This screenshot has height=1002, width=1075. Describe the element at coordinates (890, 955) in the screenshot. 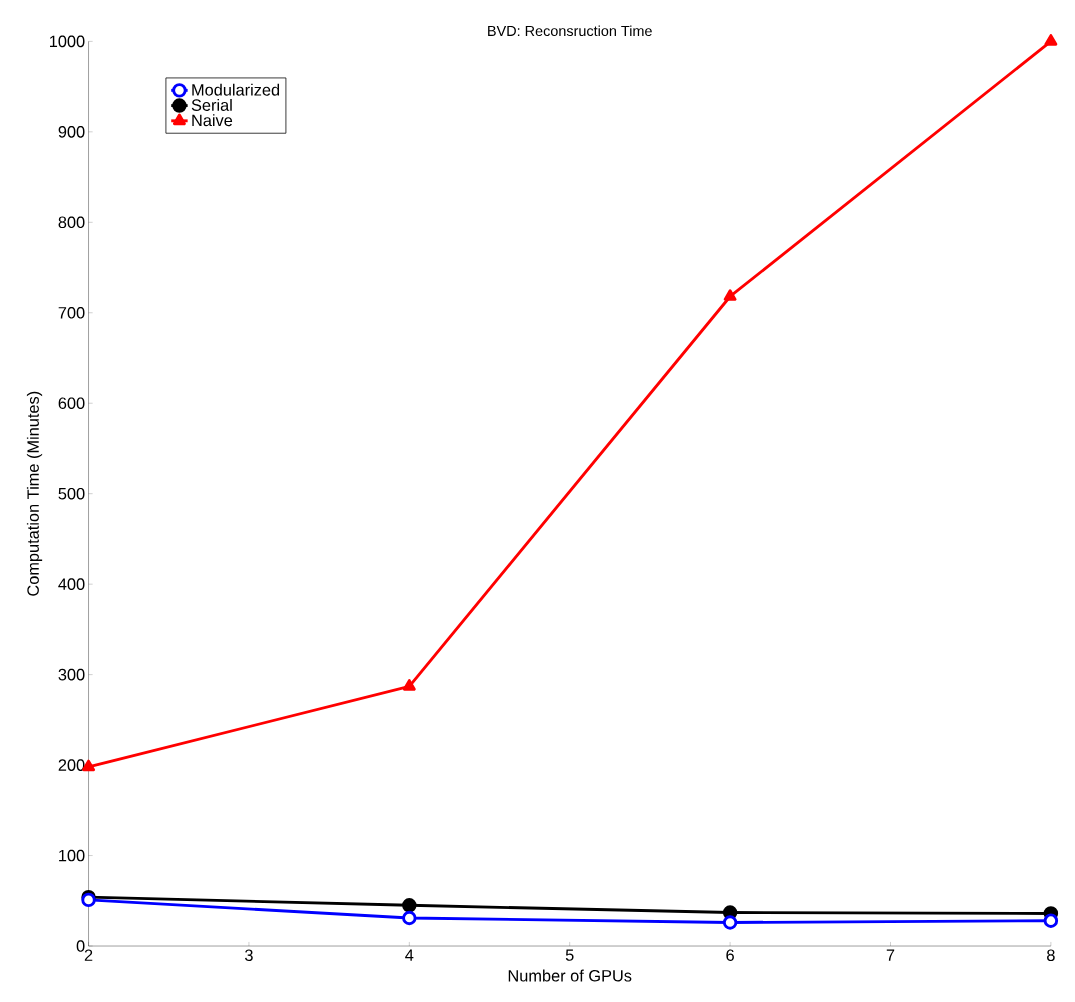

I see `x-tick-label: 7` at that location.